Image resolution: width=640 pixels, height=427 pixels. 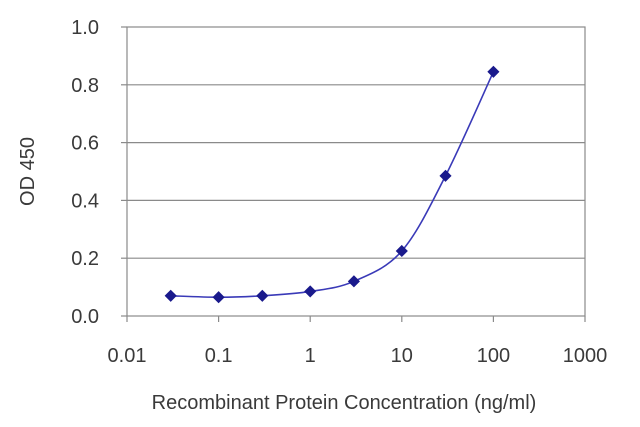 I want to click on x-tick-label: 1, so click(x=310, y=356).